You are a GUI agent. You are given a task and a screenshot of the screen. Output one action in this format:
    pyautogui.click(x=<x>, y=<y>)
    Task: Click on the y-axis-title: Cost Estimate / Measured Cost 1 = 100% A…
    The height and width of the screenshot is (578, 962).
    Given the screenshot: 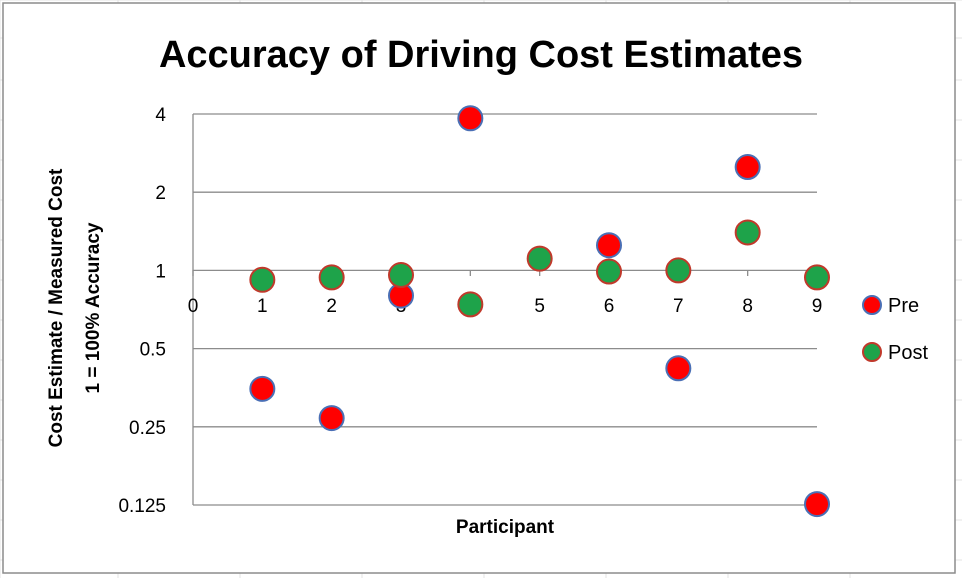 What is the action you would take?
    pyautogui.click(x=75, y=307)
    